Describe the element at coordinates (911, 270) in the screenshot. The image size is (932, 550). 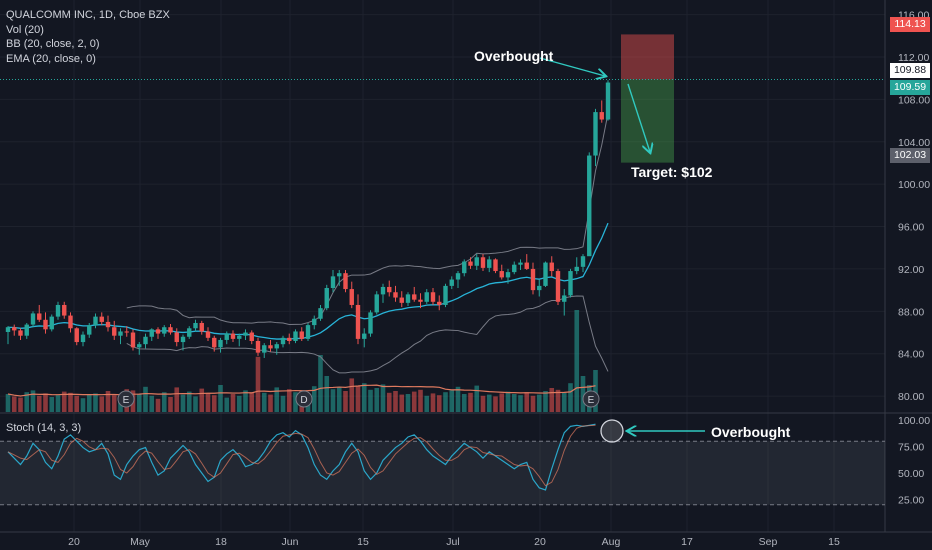
I see `price-tick-label: 92.00` at that location.